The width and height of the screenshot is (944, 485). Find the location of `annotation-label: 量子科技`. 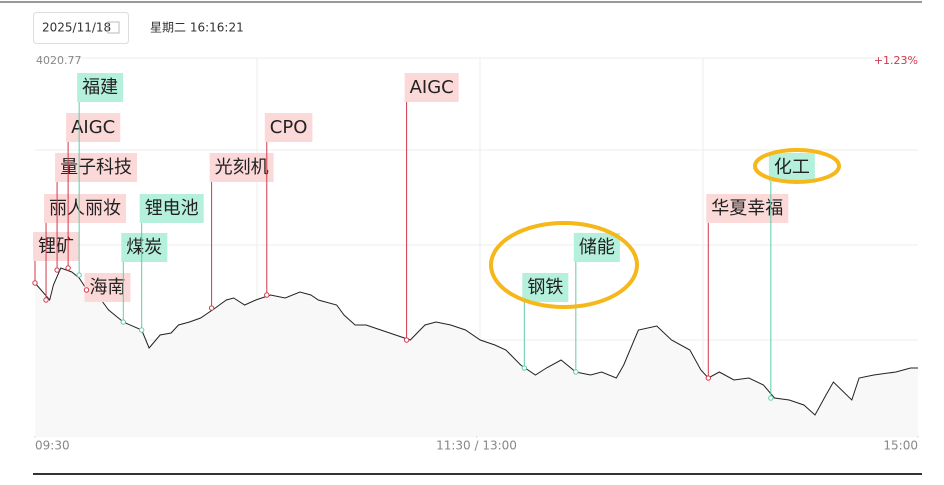

annotation-label: 量子科技 is located at coordinates (96, 167).